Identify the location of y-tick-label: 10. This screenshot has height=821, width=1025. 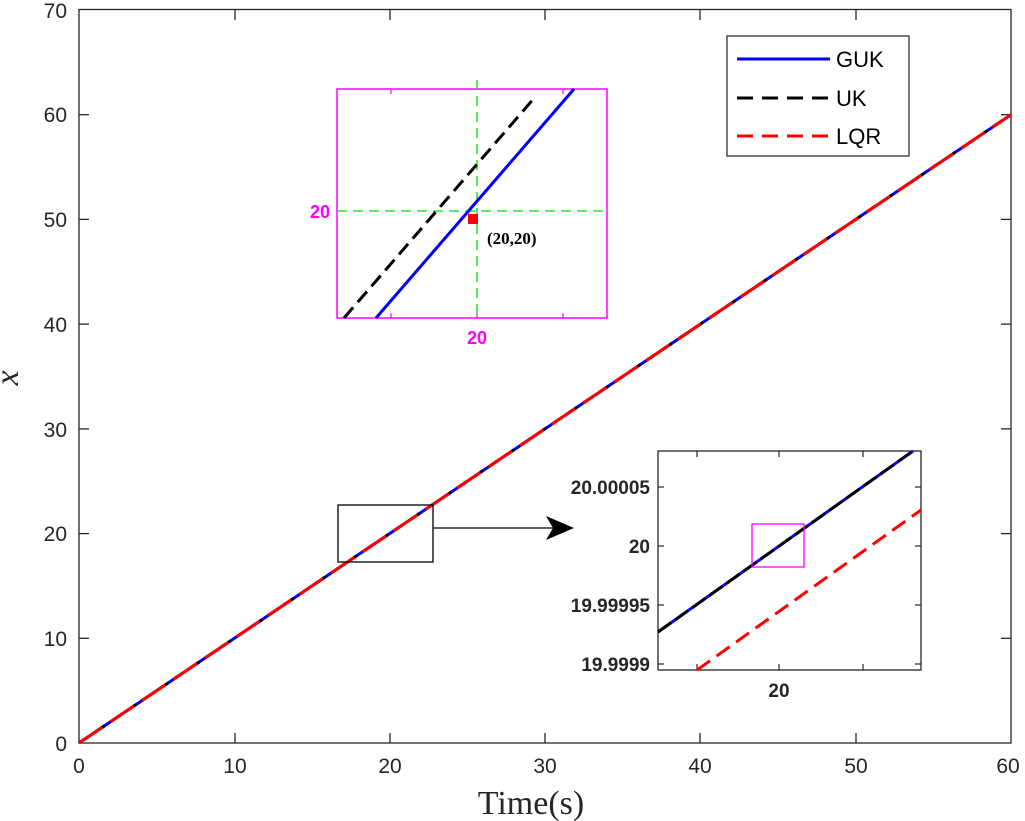
(55, 639).